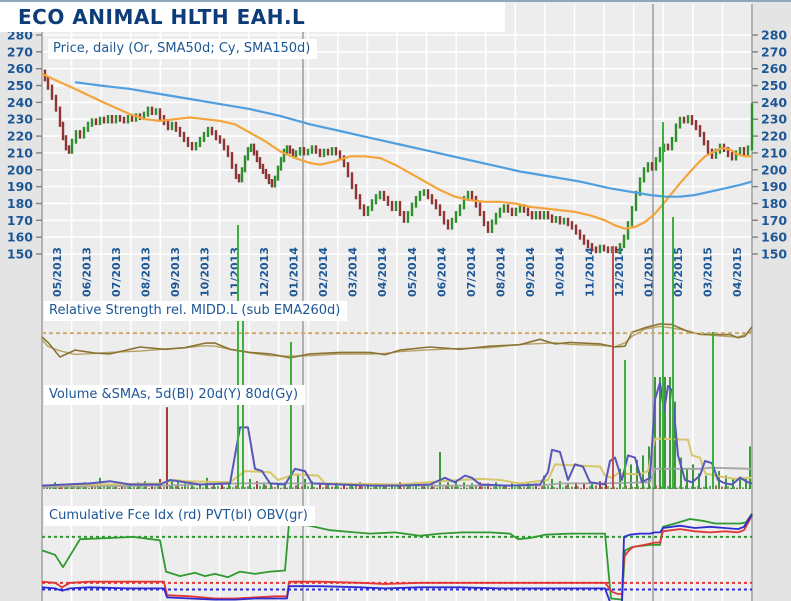 The height and width of the screenshot is (601, 791). Describe the element at coordinates (162, 17) in the screenshot. I see `page-title: ECO ANIMAL HLTH EAH.L` at that location.